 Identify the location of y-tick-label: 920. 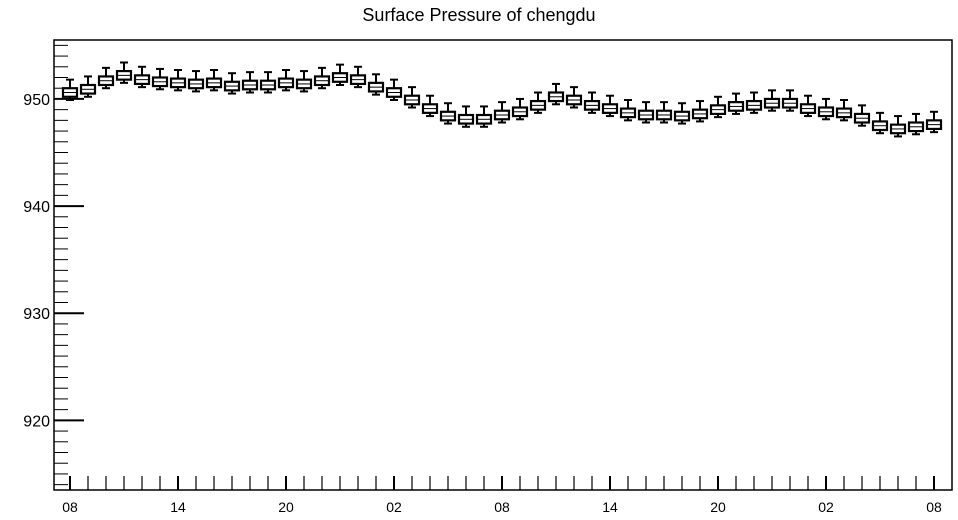
(36, 421).